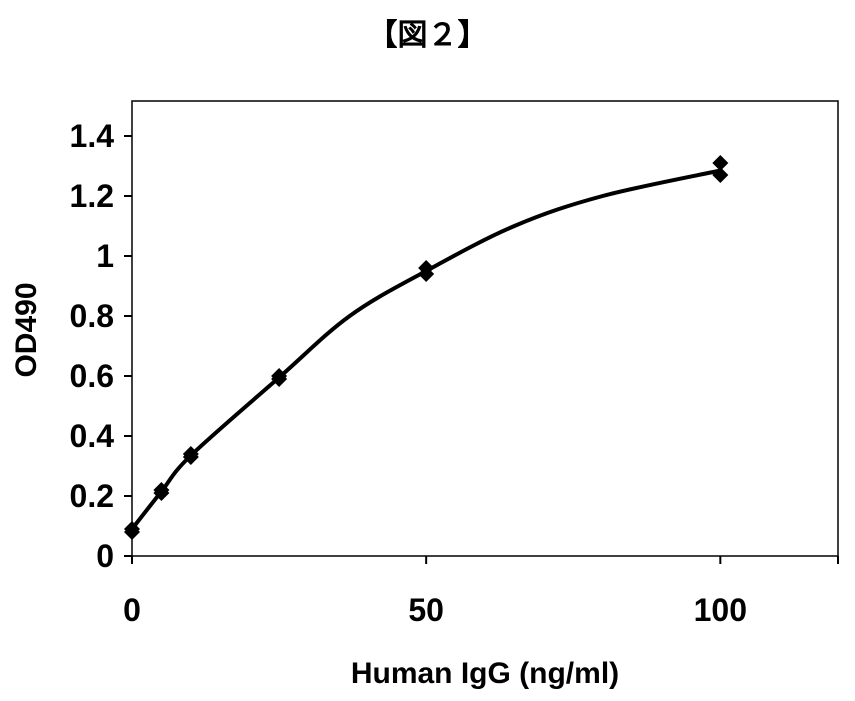 This screenshot has width=855, height=701. What do you see at coordinates (92, 196) in the screenshot?
I see `y-tick-label: 1.2` at bounding box center [92, 196].